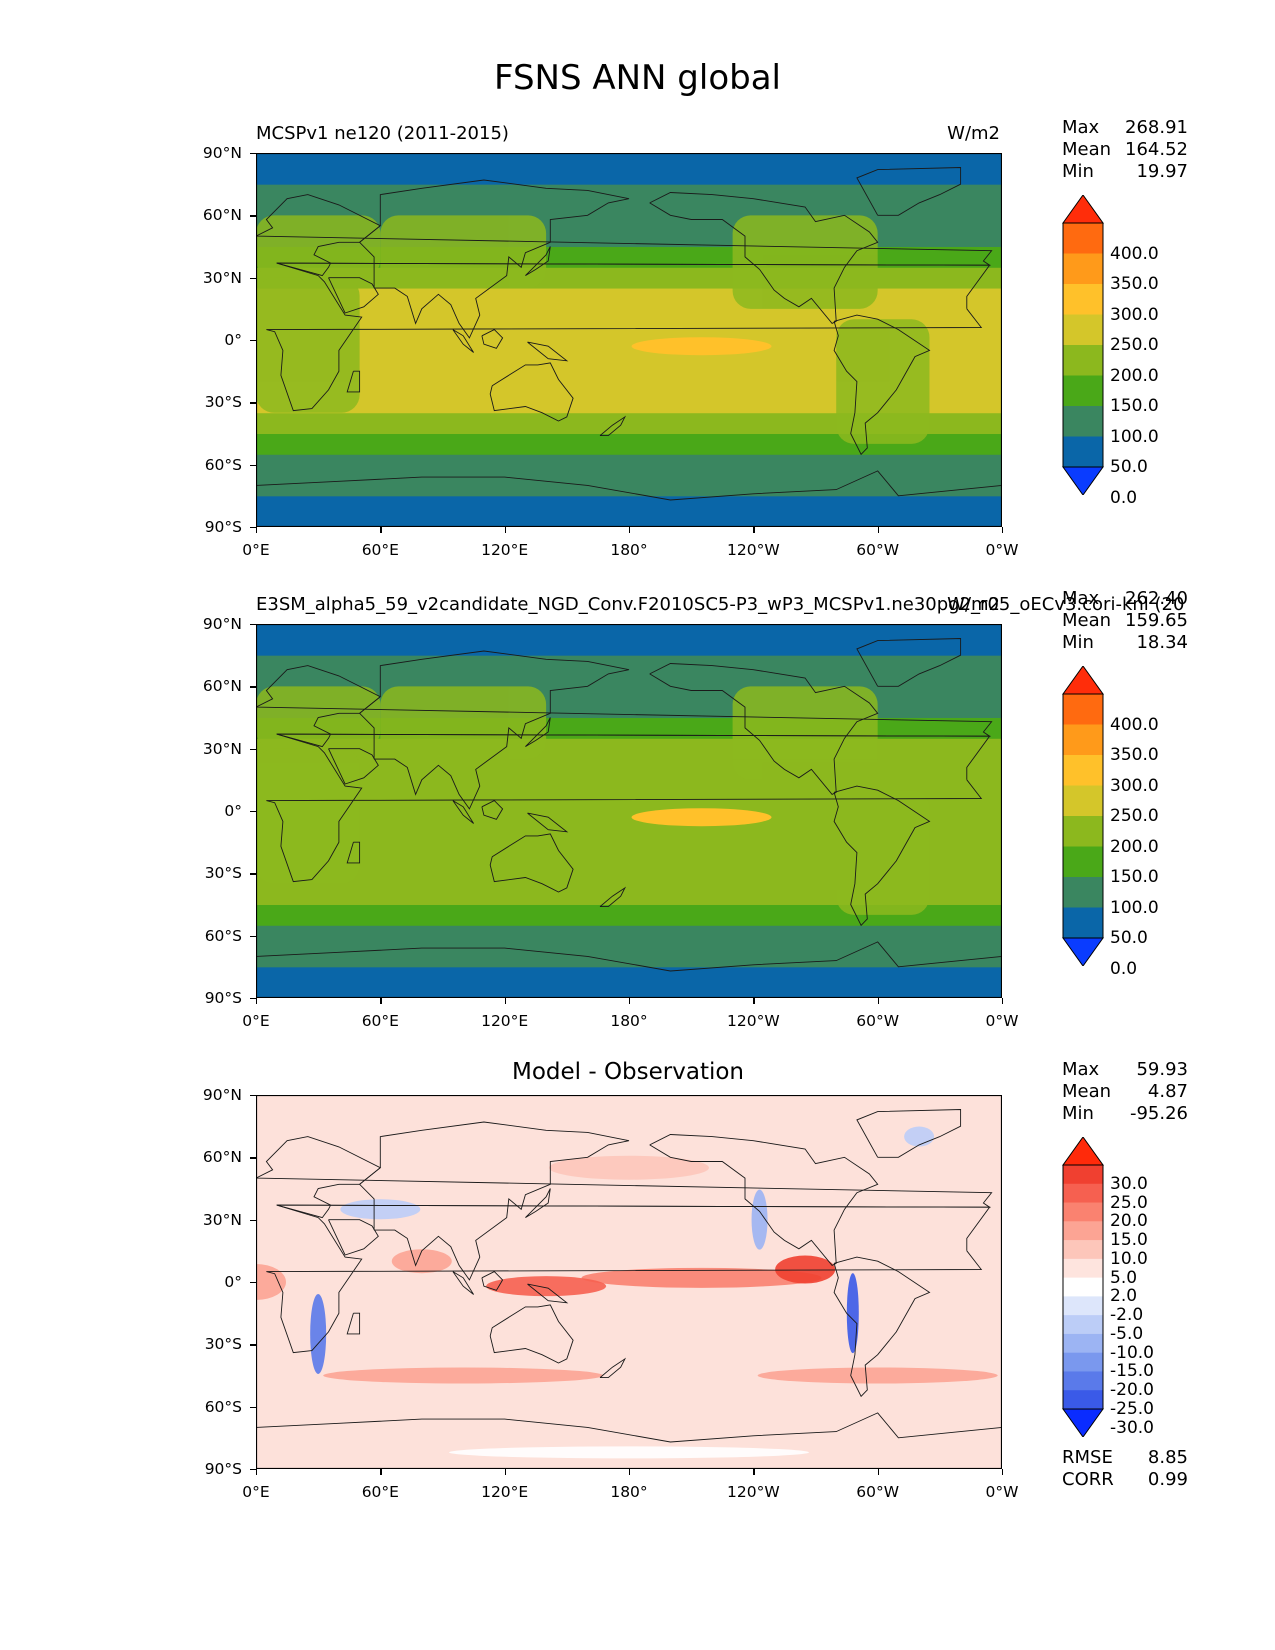  What do you see at coordinates (1083, 951) in the screenshot?
I see `colorbar-extend-min` at bounding box center [1083, 951].